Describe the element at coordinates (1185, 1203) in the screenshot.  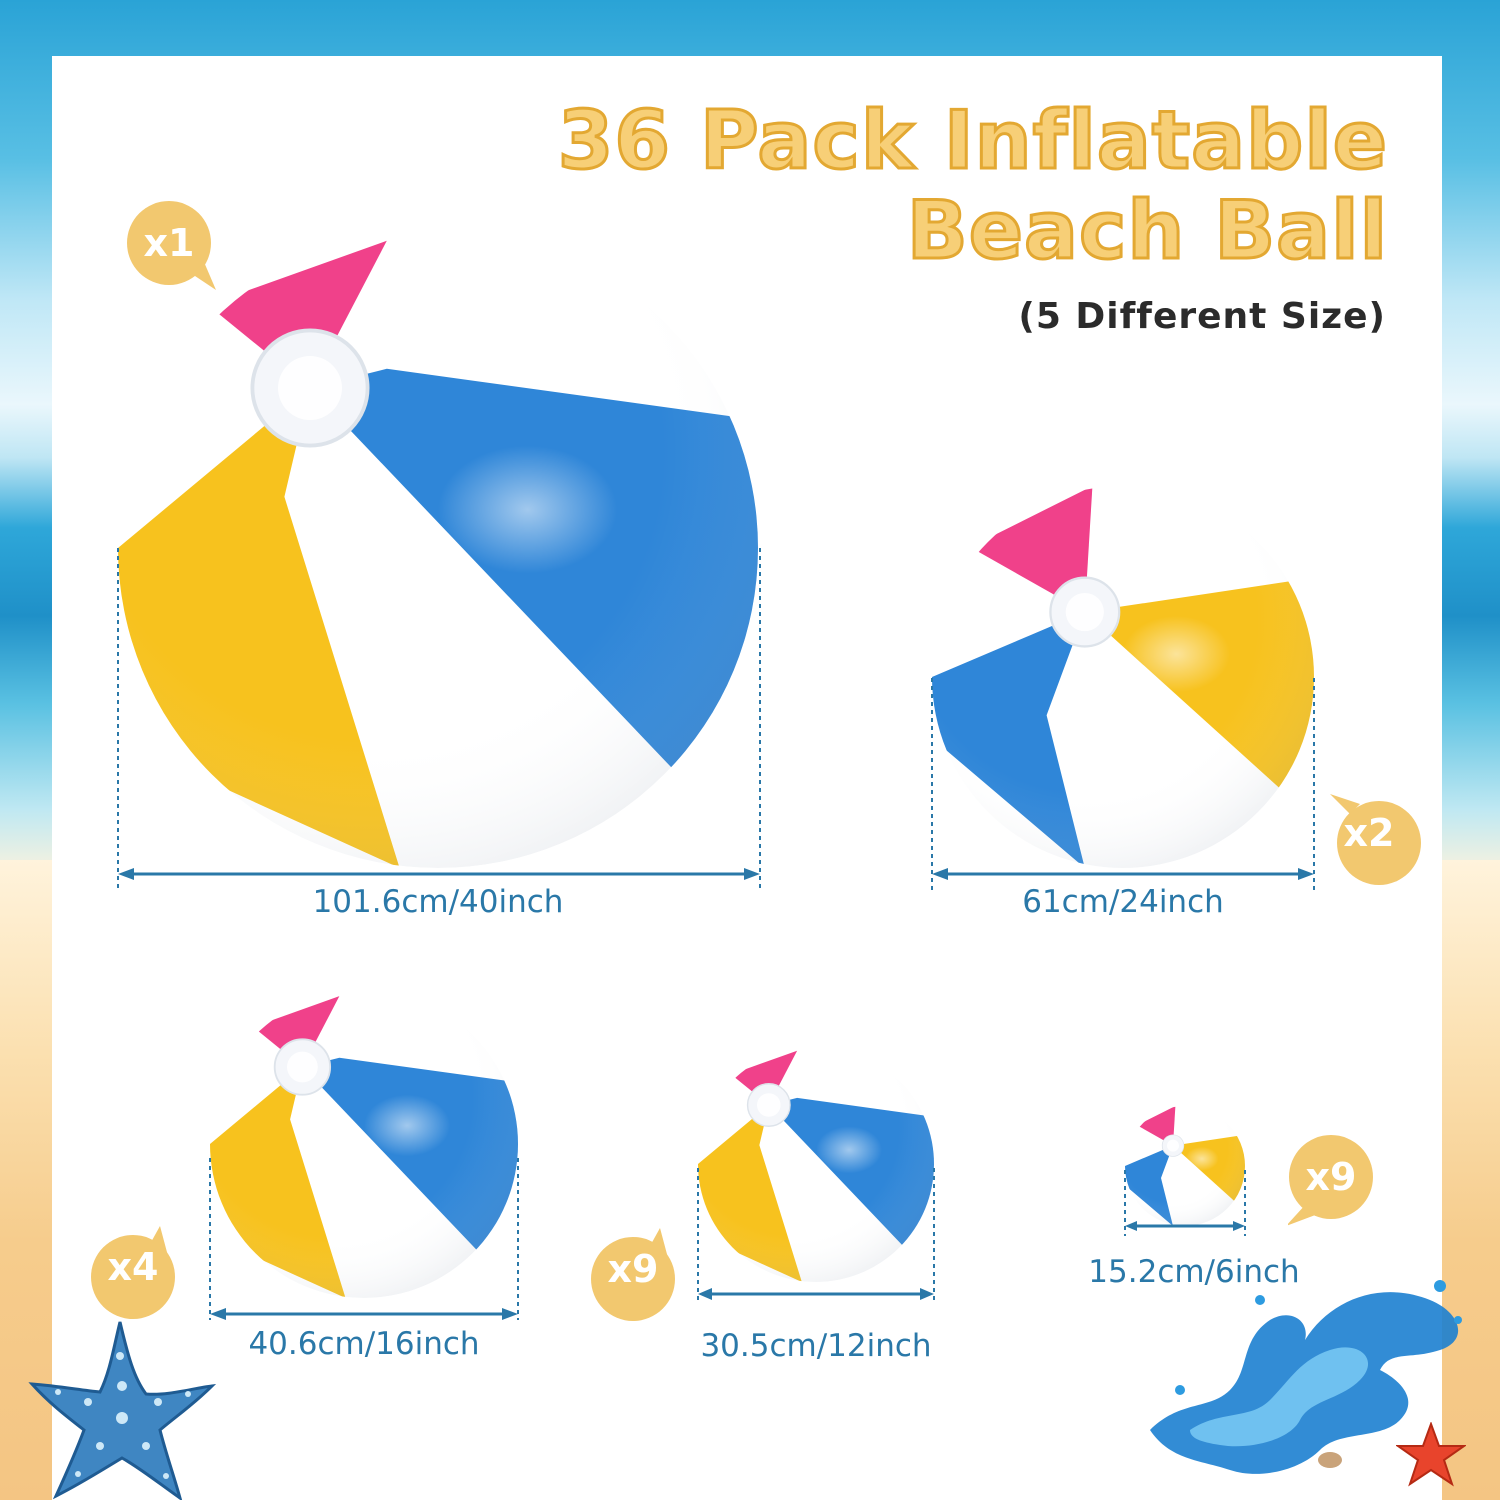
I see `dimension-line-xs` at that location.